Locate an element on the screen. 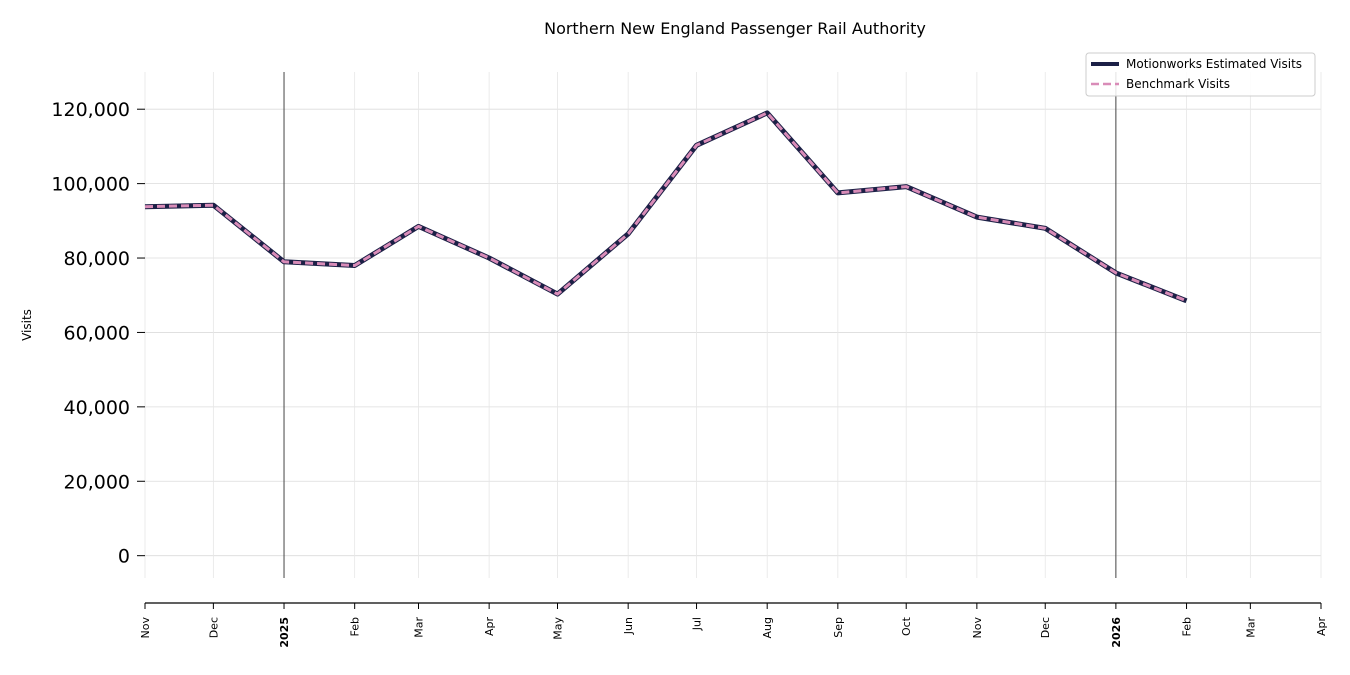  x-tick-label: 2026 is located at coordinates (1116, 632).